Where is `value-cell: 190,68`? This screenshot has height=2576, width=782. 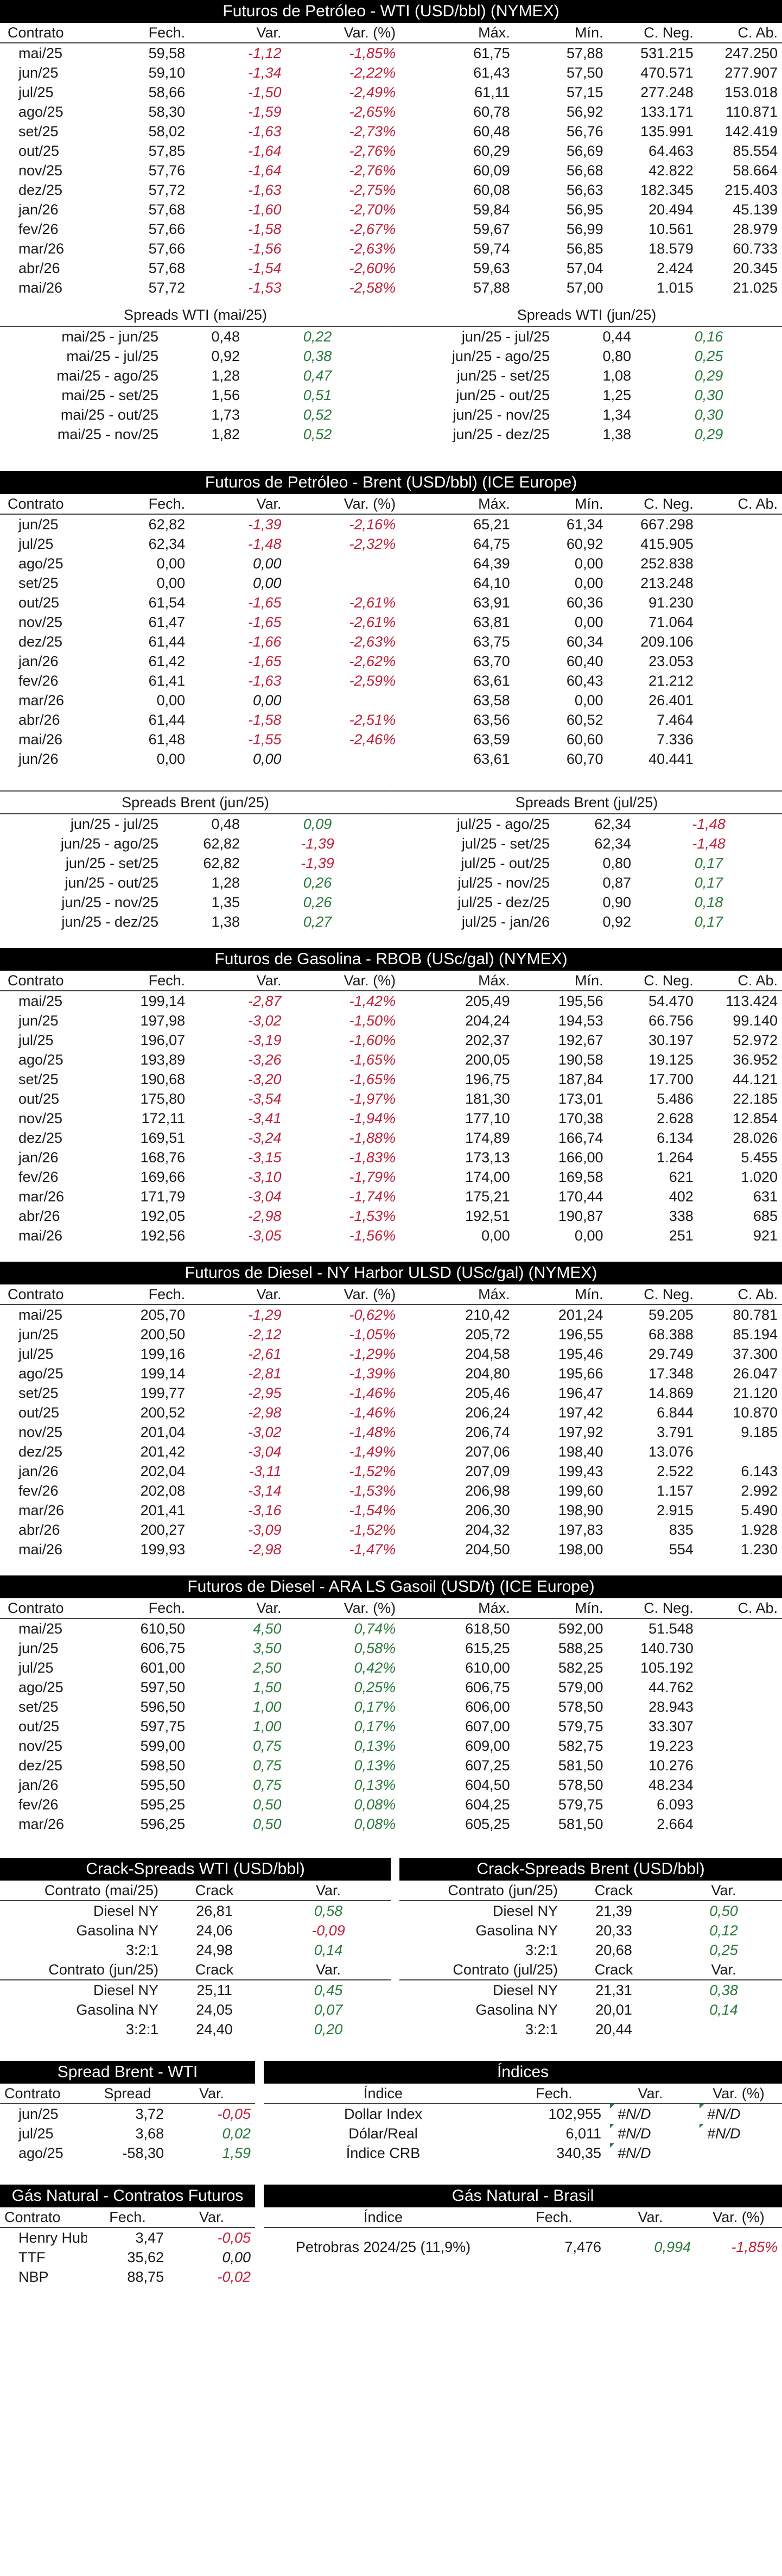
value-cell: 190,68 is located at coordinates (163, 1079).